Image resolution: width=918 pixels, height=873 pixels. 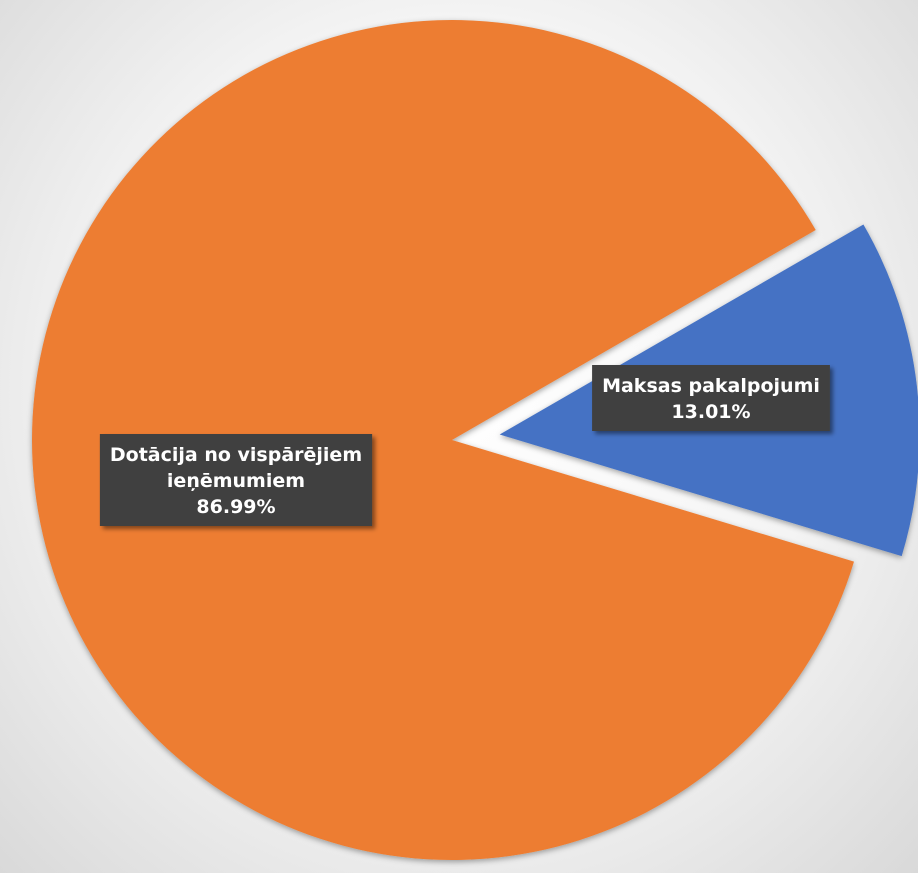 I want to click on data-label-line: ieņēmumiem, so click(x=236, y=481).